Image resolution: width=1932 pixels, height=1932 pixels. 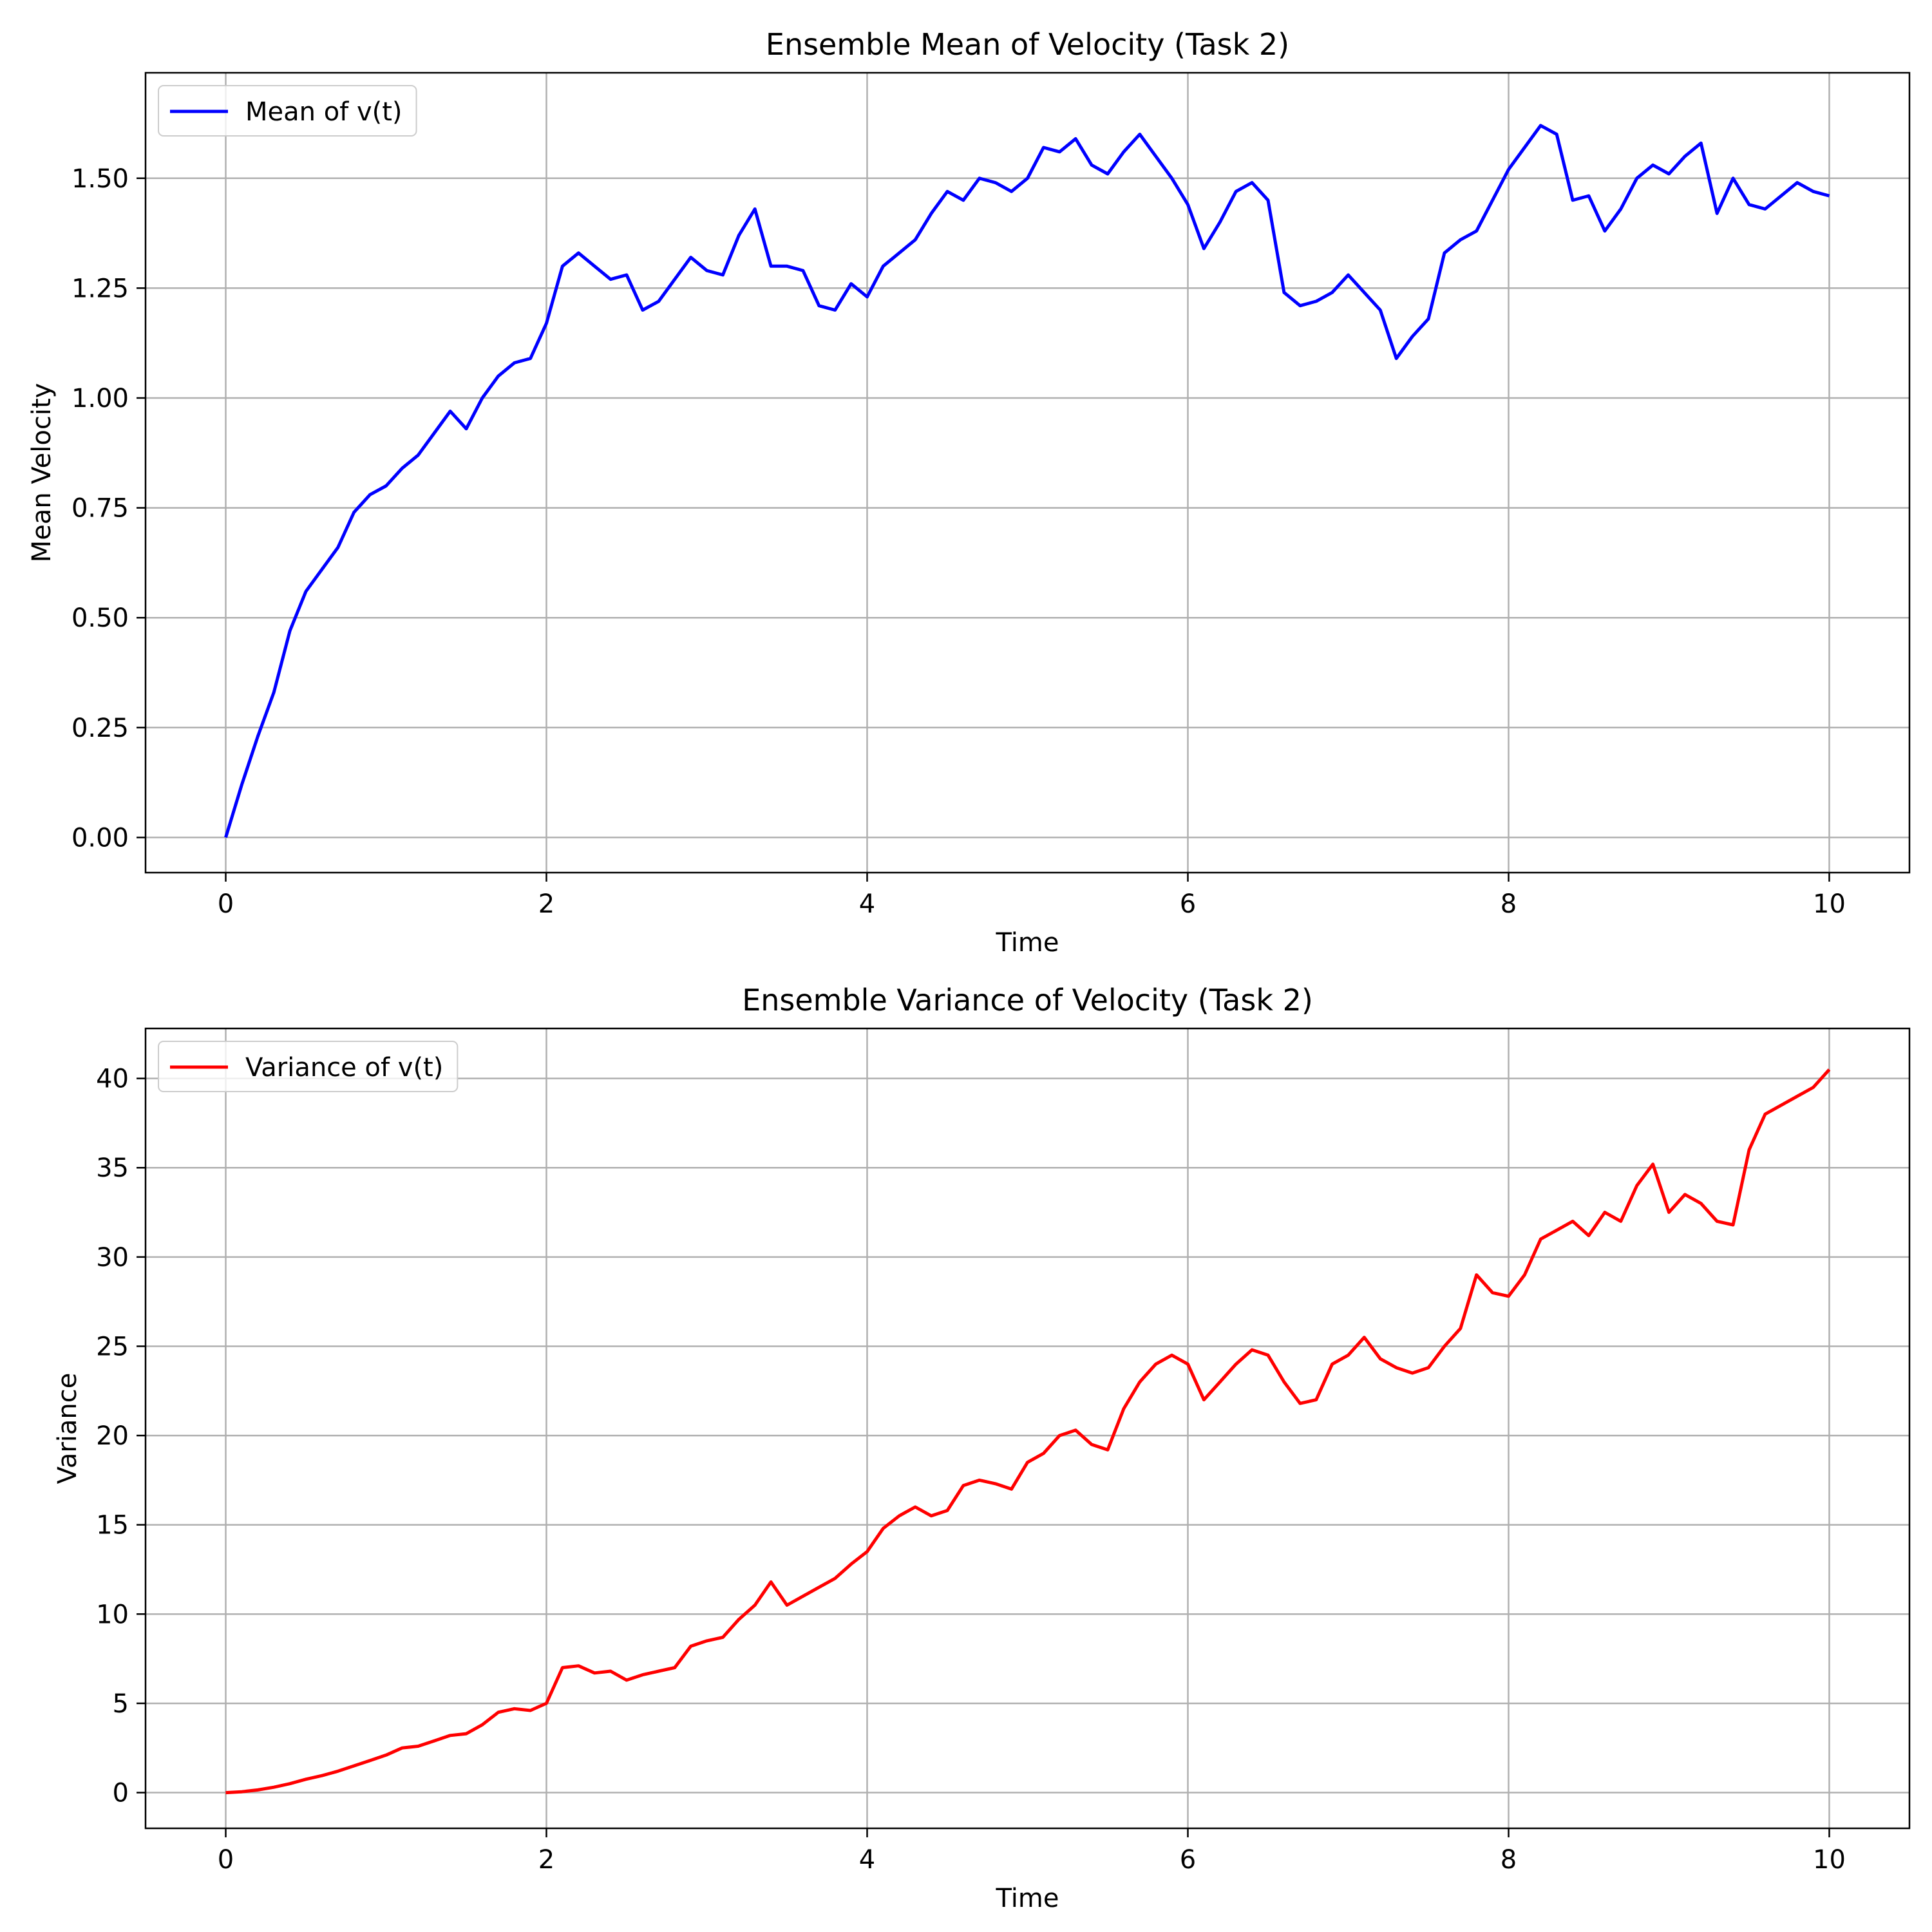 What do you see at coordinates (1509, 904) in the screenshot?
I see `mean-chart-x-tick-label: 8` at bounding box center [1509, 904].